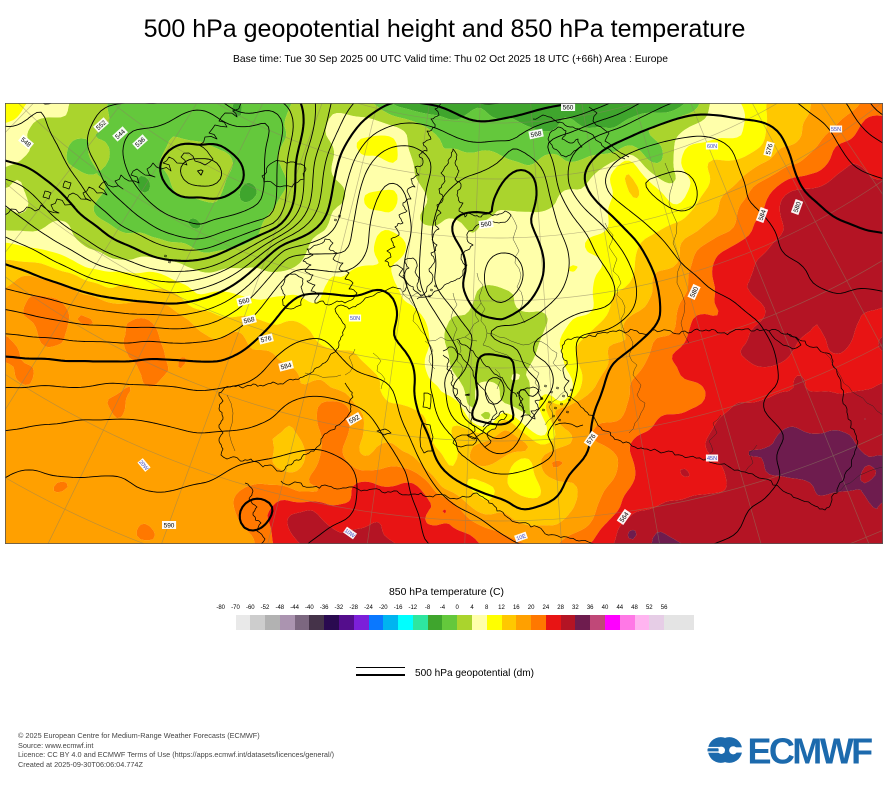  Describe the element at coordinates (810, 750) in the screenshot. I see `svg-text: ECMWF` at that location.